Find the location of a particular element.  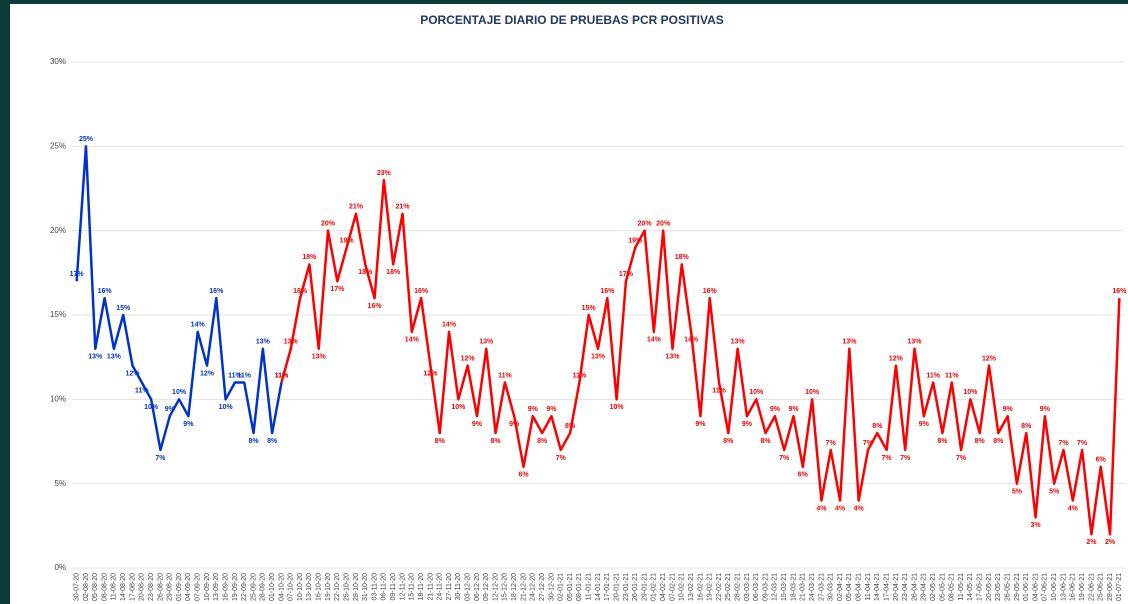

x-tick-label: 30-12-20 is located at coordinates (551, 587).